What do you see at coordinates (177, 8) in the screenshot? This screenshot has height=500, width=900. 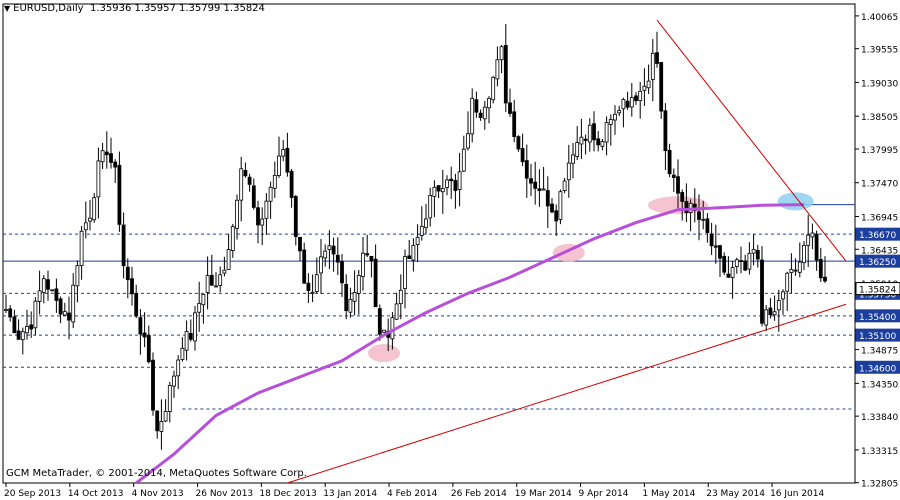 I see `ohlc-values: 1.35936 1.35957 1.35799 1.35824` at bounding box center [177, 8].